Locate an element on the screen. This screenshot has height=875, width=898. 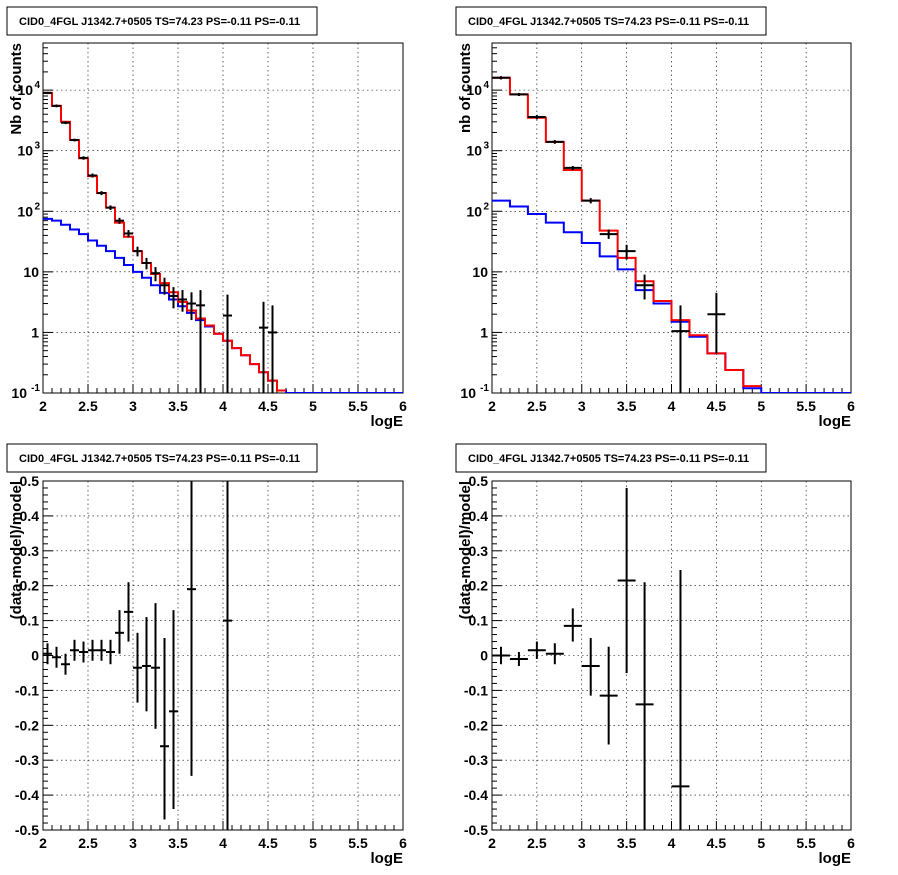
x-tick-label: 5.5 is located at coordinates (358, 843).